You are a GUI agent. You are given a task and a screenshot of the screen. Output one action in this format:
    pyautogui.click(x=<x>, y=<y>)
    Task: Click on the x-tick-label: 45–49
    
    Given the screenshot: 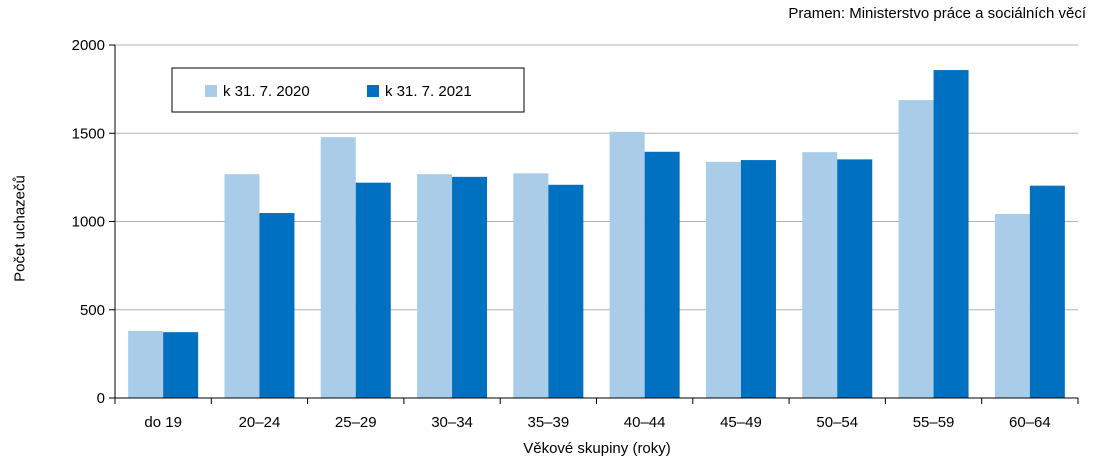 What is the action you would take?
    pyautogui.click(x=741, y=422)
    